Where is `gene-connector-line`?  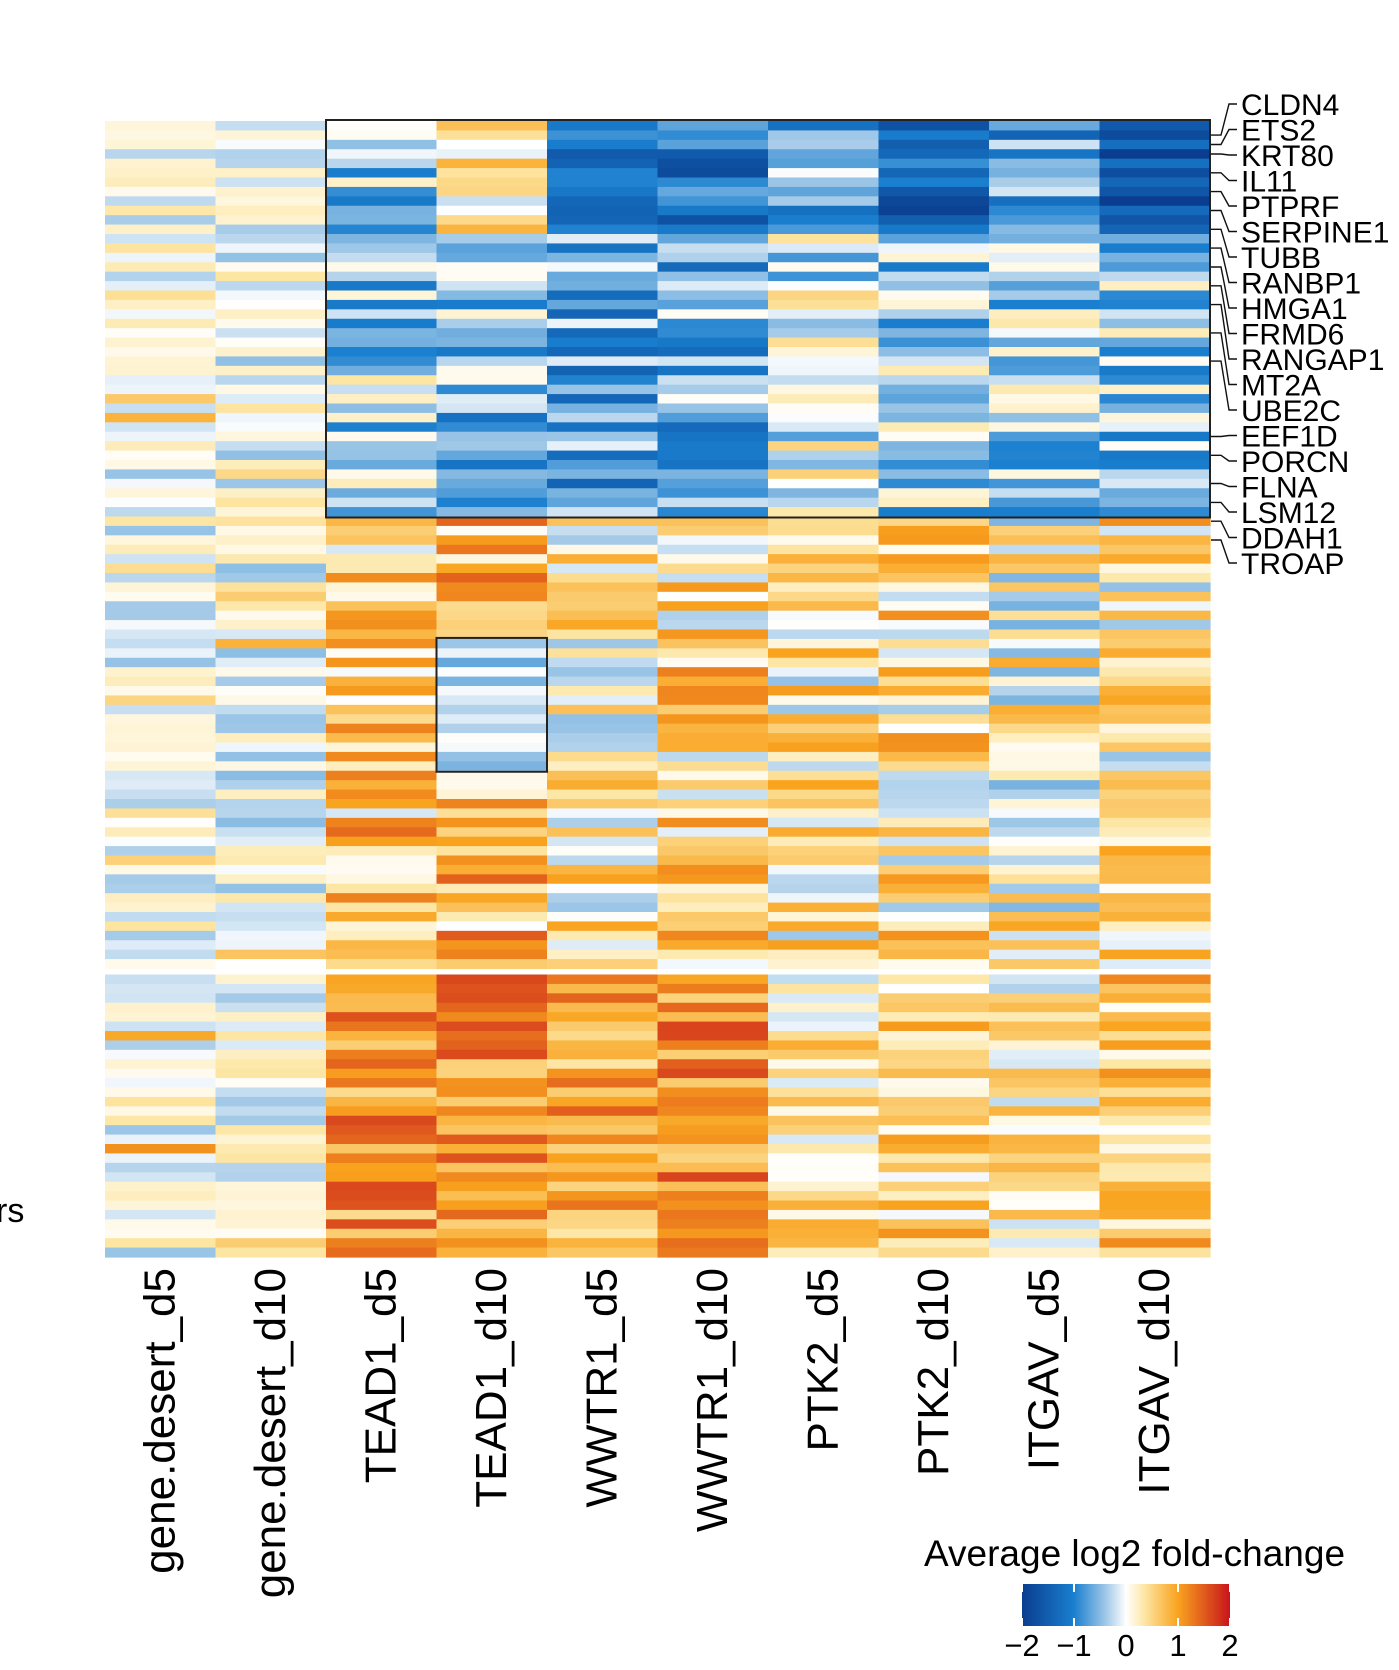 gene-connector-line is located at coordinates (1224, 485).